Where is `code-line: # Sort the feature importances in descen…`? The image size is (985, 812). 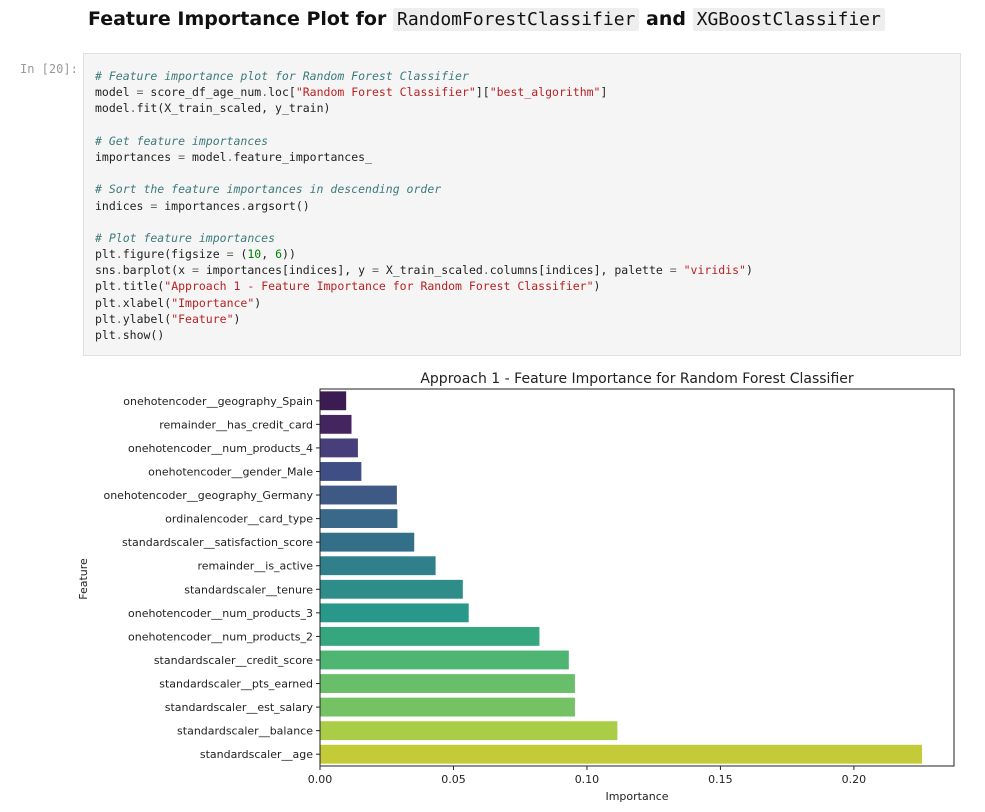
code-line: # Sort the feature importances in descen… is located at coordinates (424, 189).